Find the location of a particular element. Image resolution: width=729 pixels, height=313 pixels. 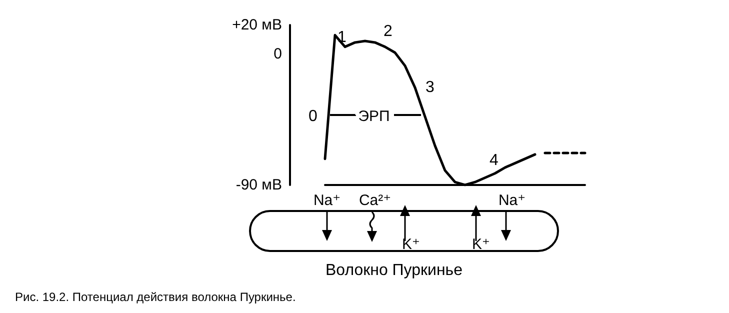

y-tick-label: -90 мВ is located at coordinates (259, 185).